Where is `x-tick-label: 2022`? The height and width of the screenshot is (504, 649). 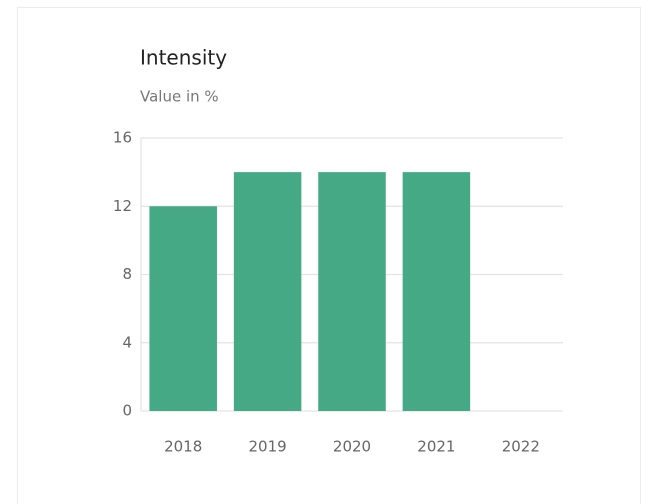
x-tick-label: 2022 is located at coordinates (521, 447).